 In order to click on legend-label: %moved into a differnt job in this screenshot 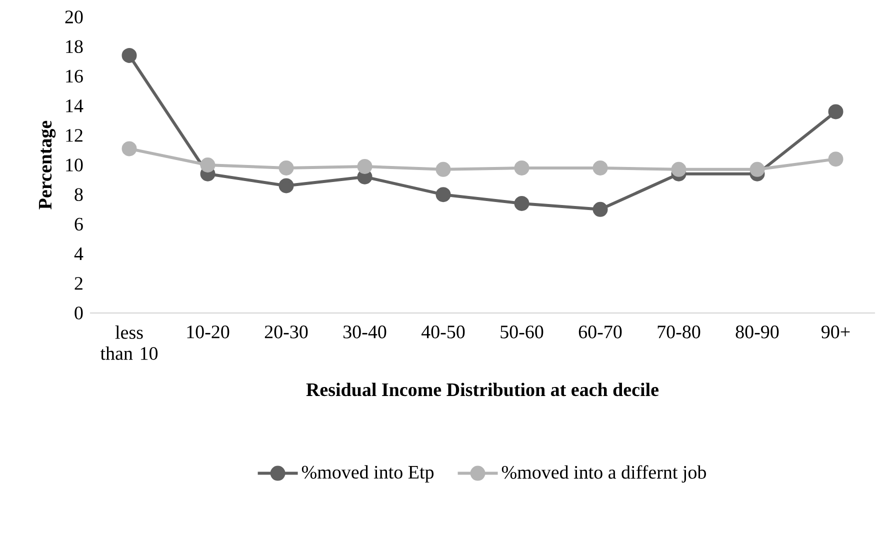, I will do `click(604, 474)`.